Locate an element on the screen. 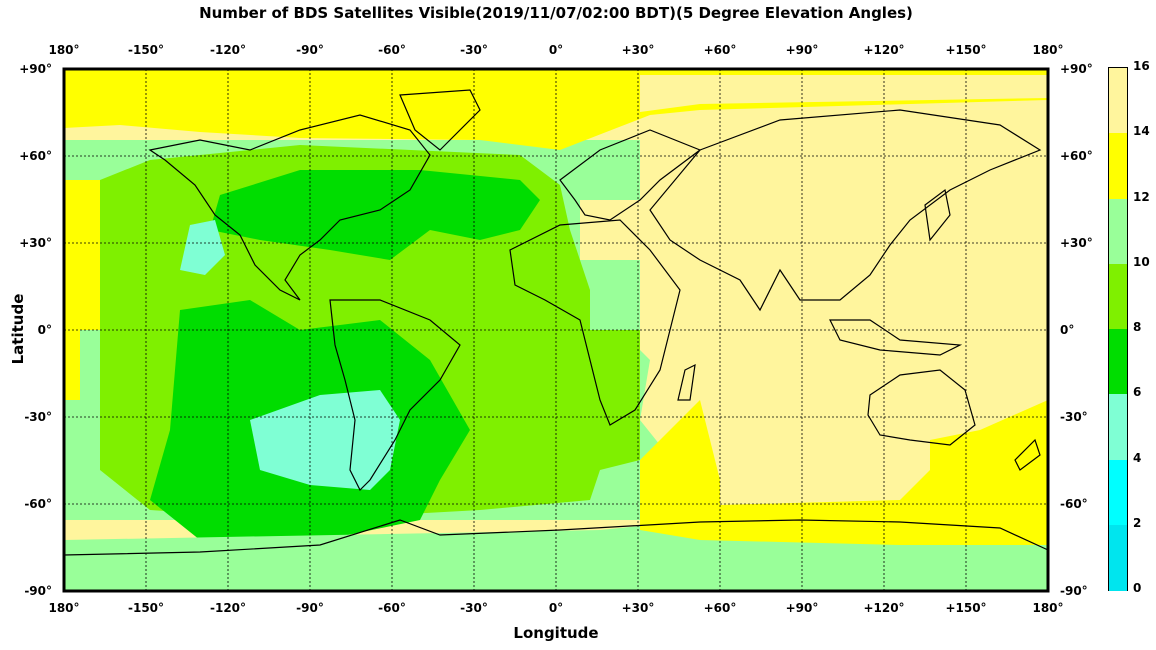  colorbar-tick-label: 14 is located at coordinates (1141, 131).